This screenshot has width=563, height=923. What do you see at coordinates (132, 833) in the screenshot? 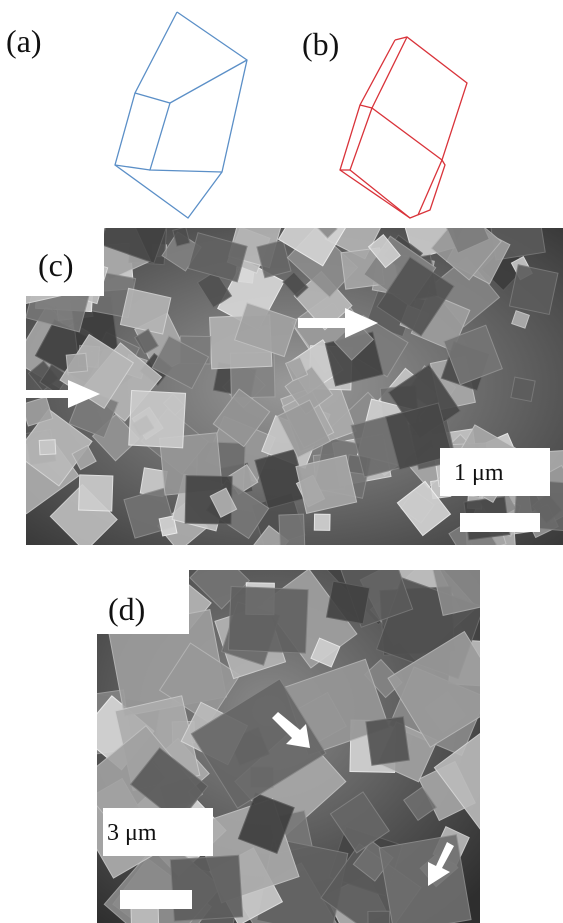
I see `scale-bar-label: 3 μm` at bounding box center [132, 833].